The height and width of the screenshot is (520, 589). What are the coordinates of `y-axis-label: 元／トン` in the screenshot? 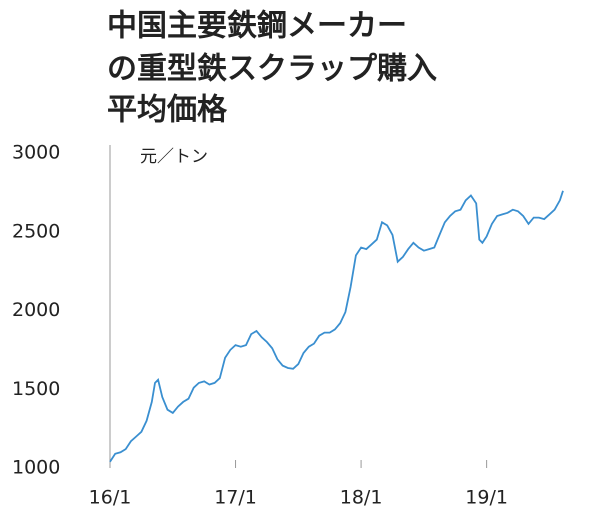 It's located at (174, 157).